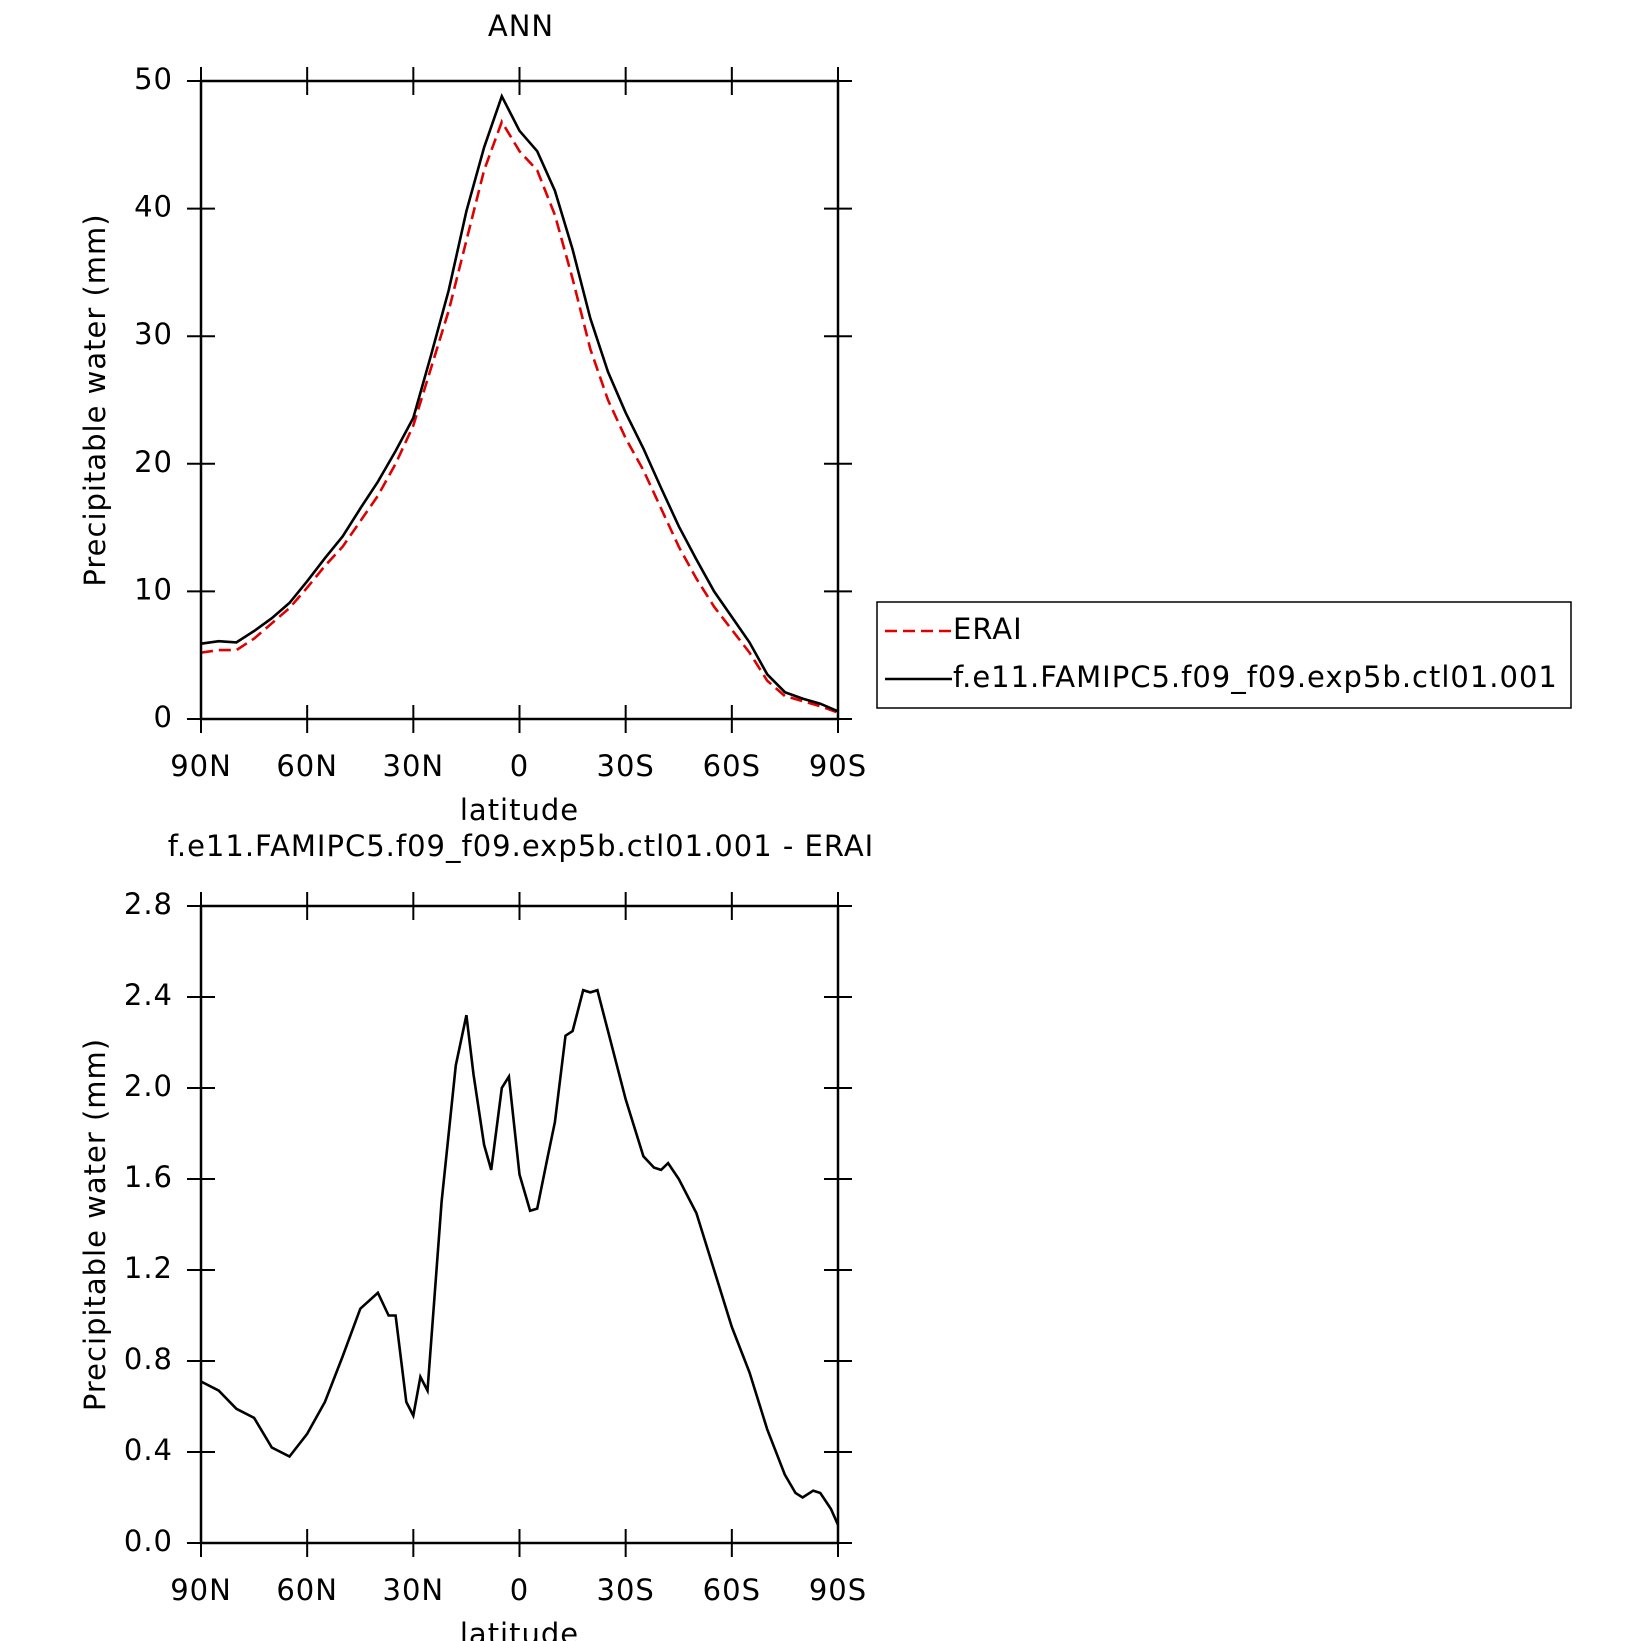 The image size is (1638, 1641). Describe the element at coordinates (163, 717) in the screenshot. I see `y-tick-label: 0` at that location.